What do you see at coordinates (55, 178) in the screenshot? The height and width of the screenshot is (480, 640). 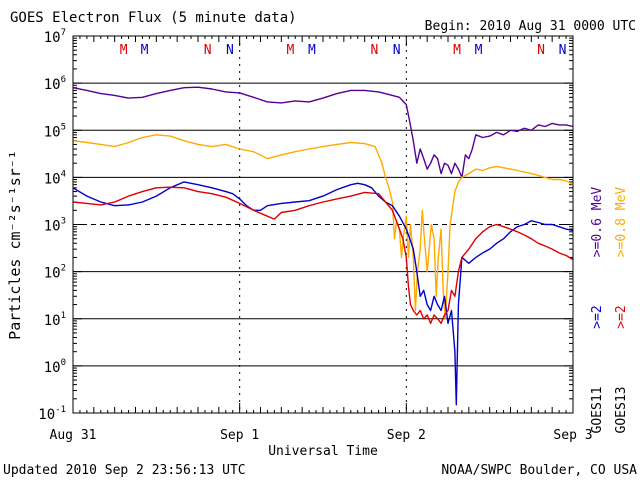 I see `y-tick-label: 10⁴` at bounding box center [55, 178].